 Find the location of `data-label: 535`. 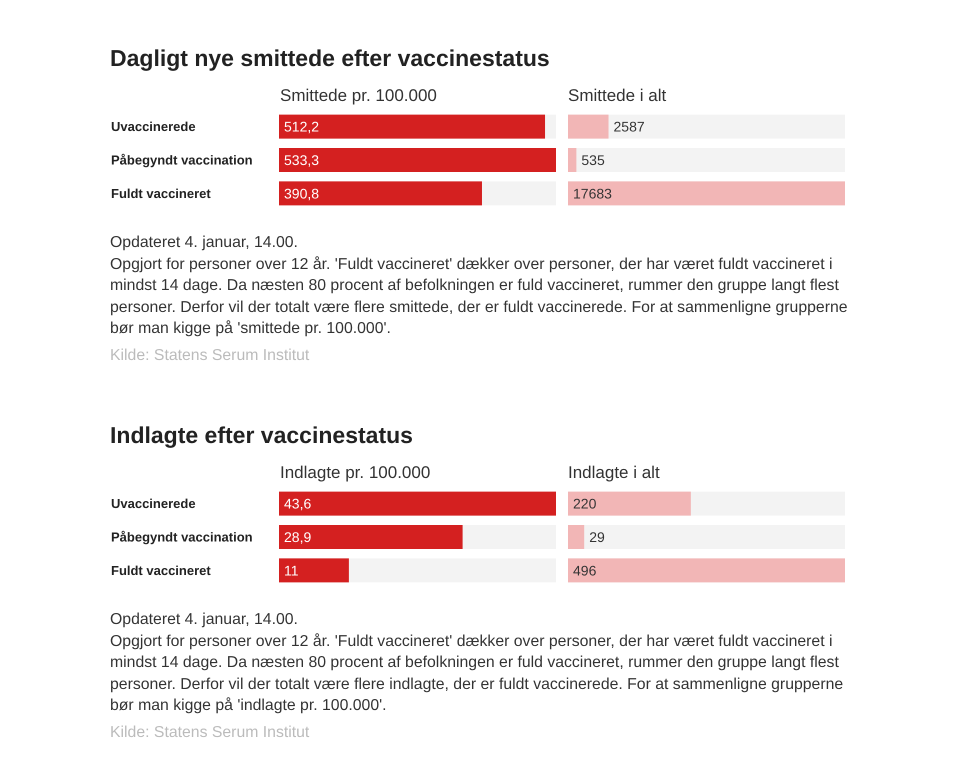

data-label: 535 is located at coordinates (593, 160).